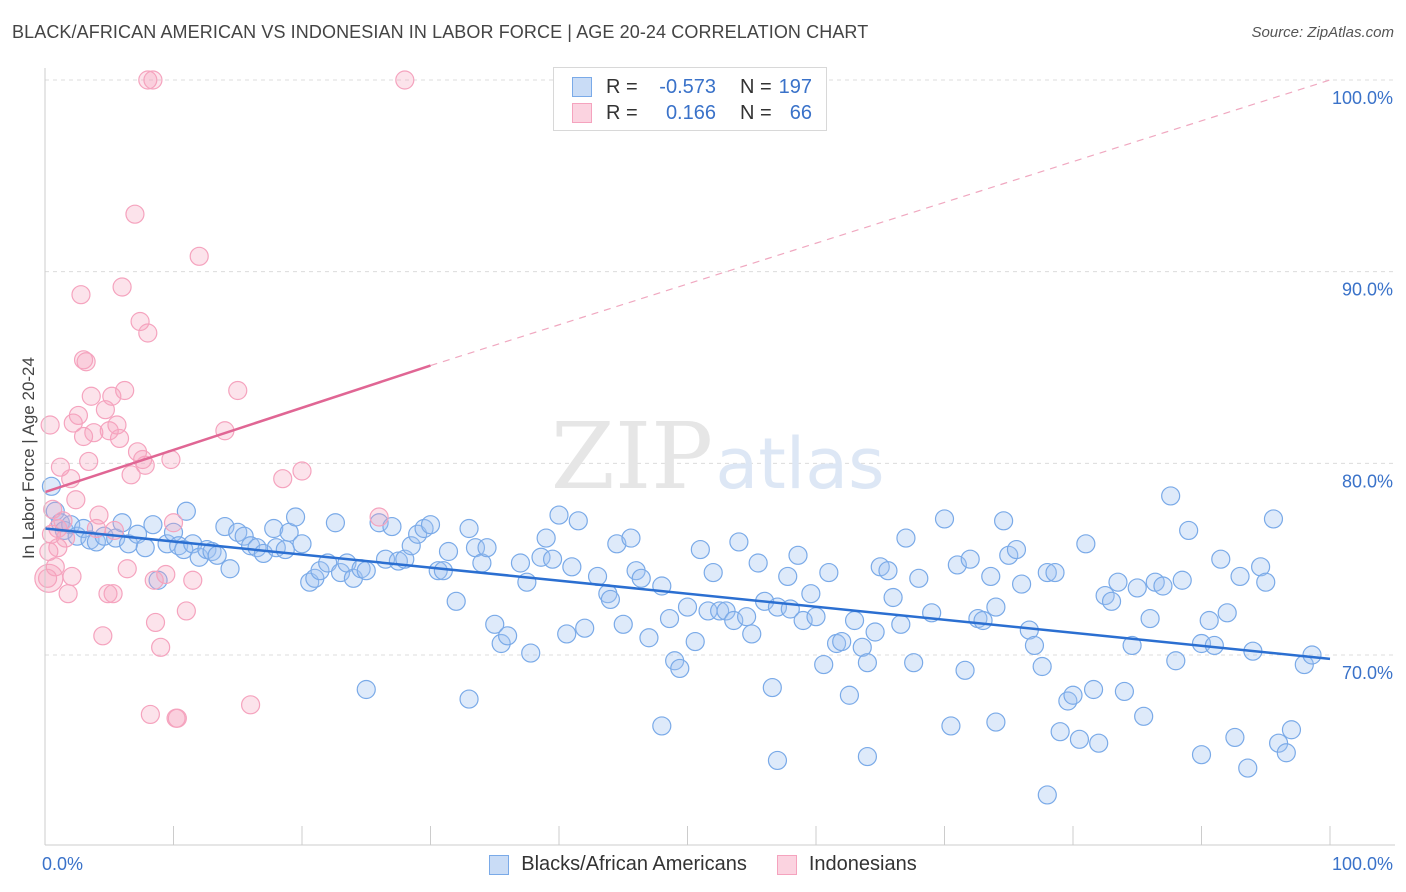 Image resolution: width=1406 pixels, height=892 pixels. I want to click on legend-r-value: -0.573, so click(687, 86).